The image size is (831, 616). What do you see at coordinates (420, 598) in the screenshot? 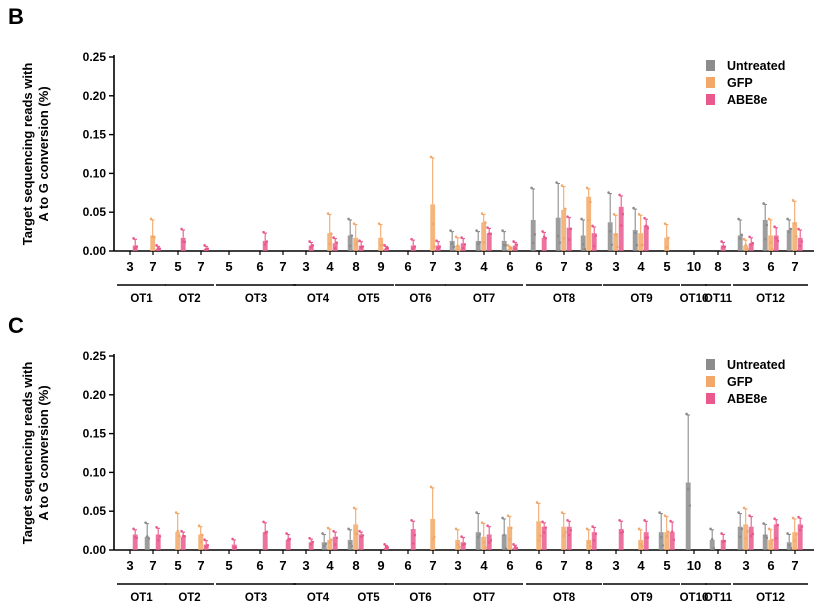
I see `group-label-ot6: OT6` at bounding box center [420, 598].